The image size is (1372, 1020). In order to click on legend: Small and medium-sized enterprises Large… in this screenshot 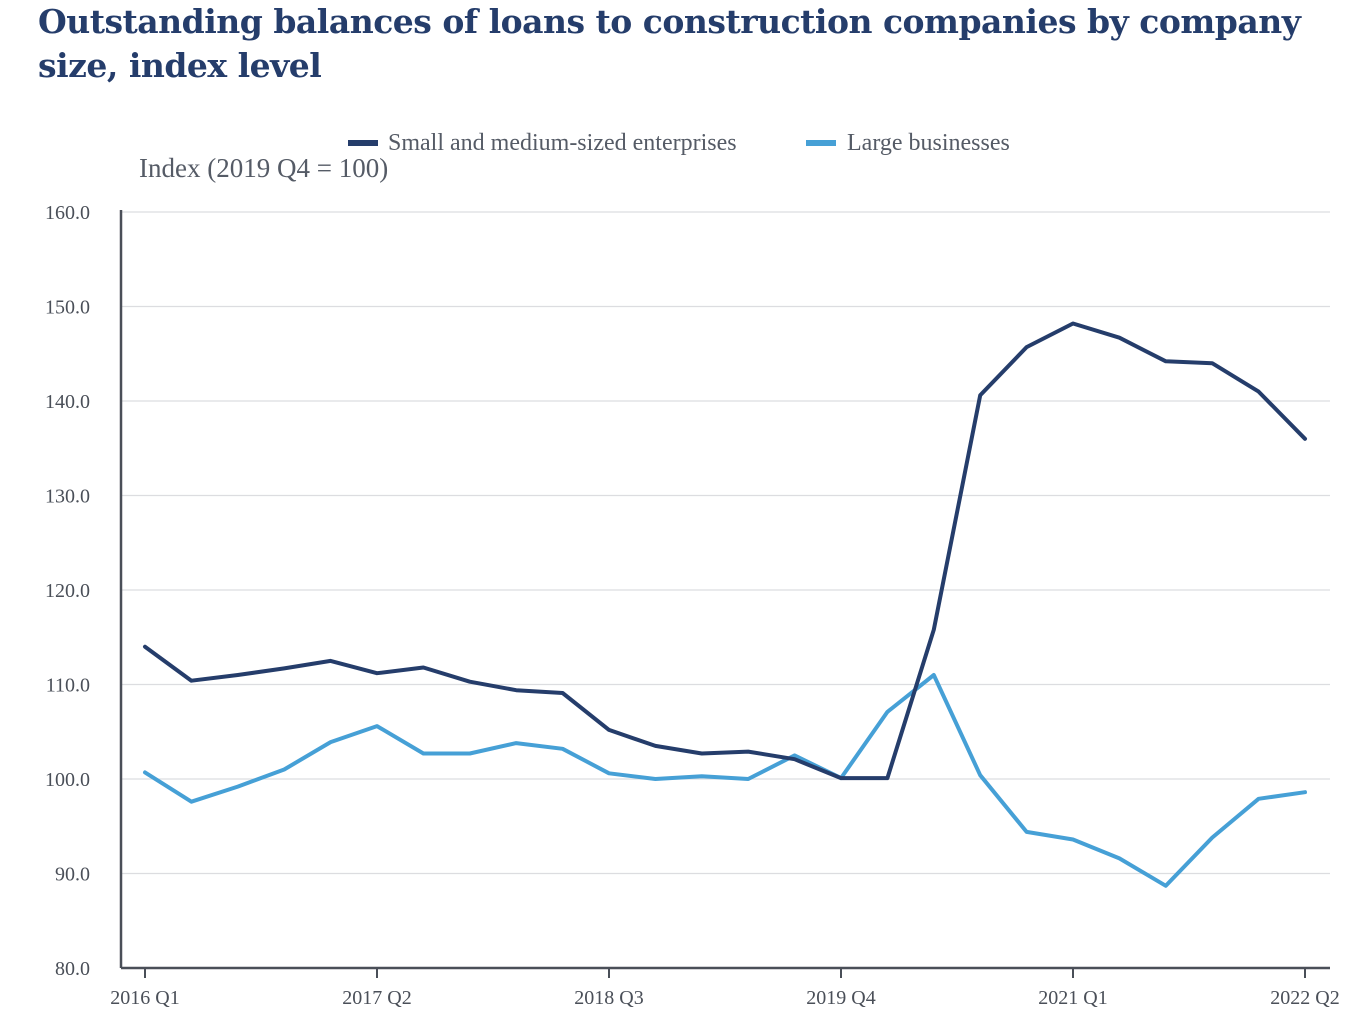, I will do `click(679, 143)`.